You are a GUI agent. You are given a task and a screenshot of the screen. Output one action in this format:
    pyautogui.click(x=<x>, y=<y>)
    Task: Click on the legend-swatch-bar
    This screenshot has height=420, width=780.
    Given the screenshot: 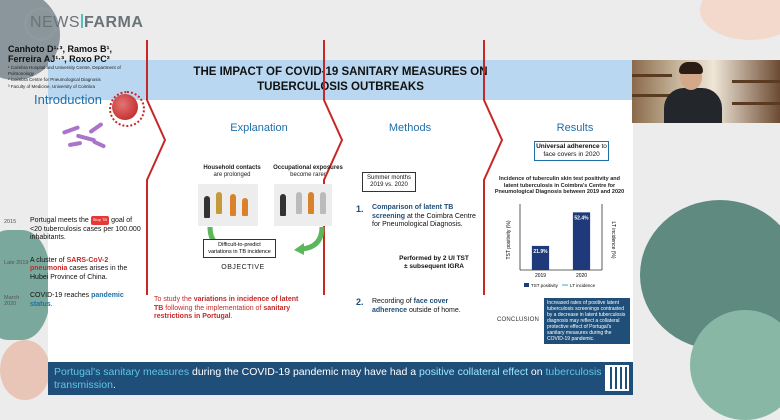 What is the action you would take?
    pyautogui.click(x=526, y=285)
    